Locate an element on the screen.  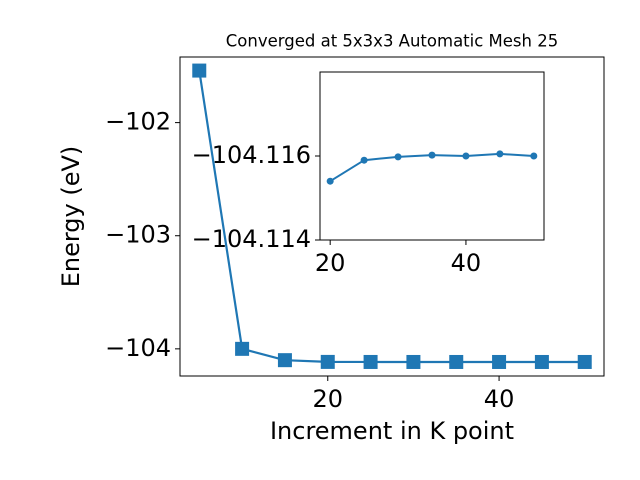
y-tick-label: −104.114 is located at coordinates (251, 239).